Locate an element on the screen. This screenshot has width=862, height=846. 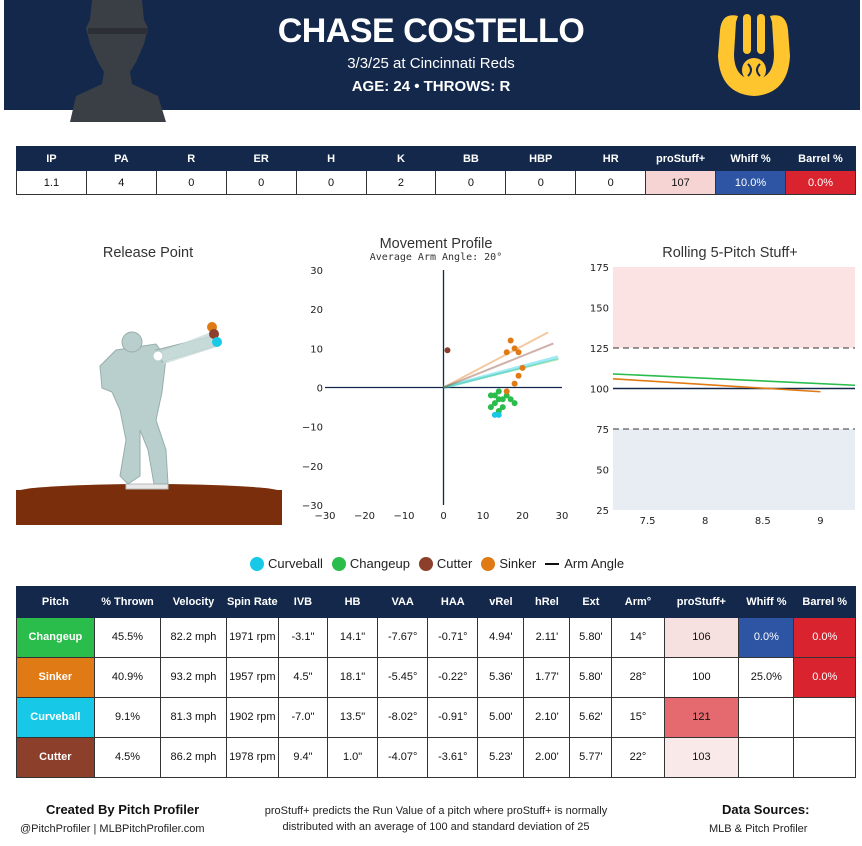
pitch-cell: 2.10' is located at coordinates (547, 717).